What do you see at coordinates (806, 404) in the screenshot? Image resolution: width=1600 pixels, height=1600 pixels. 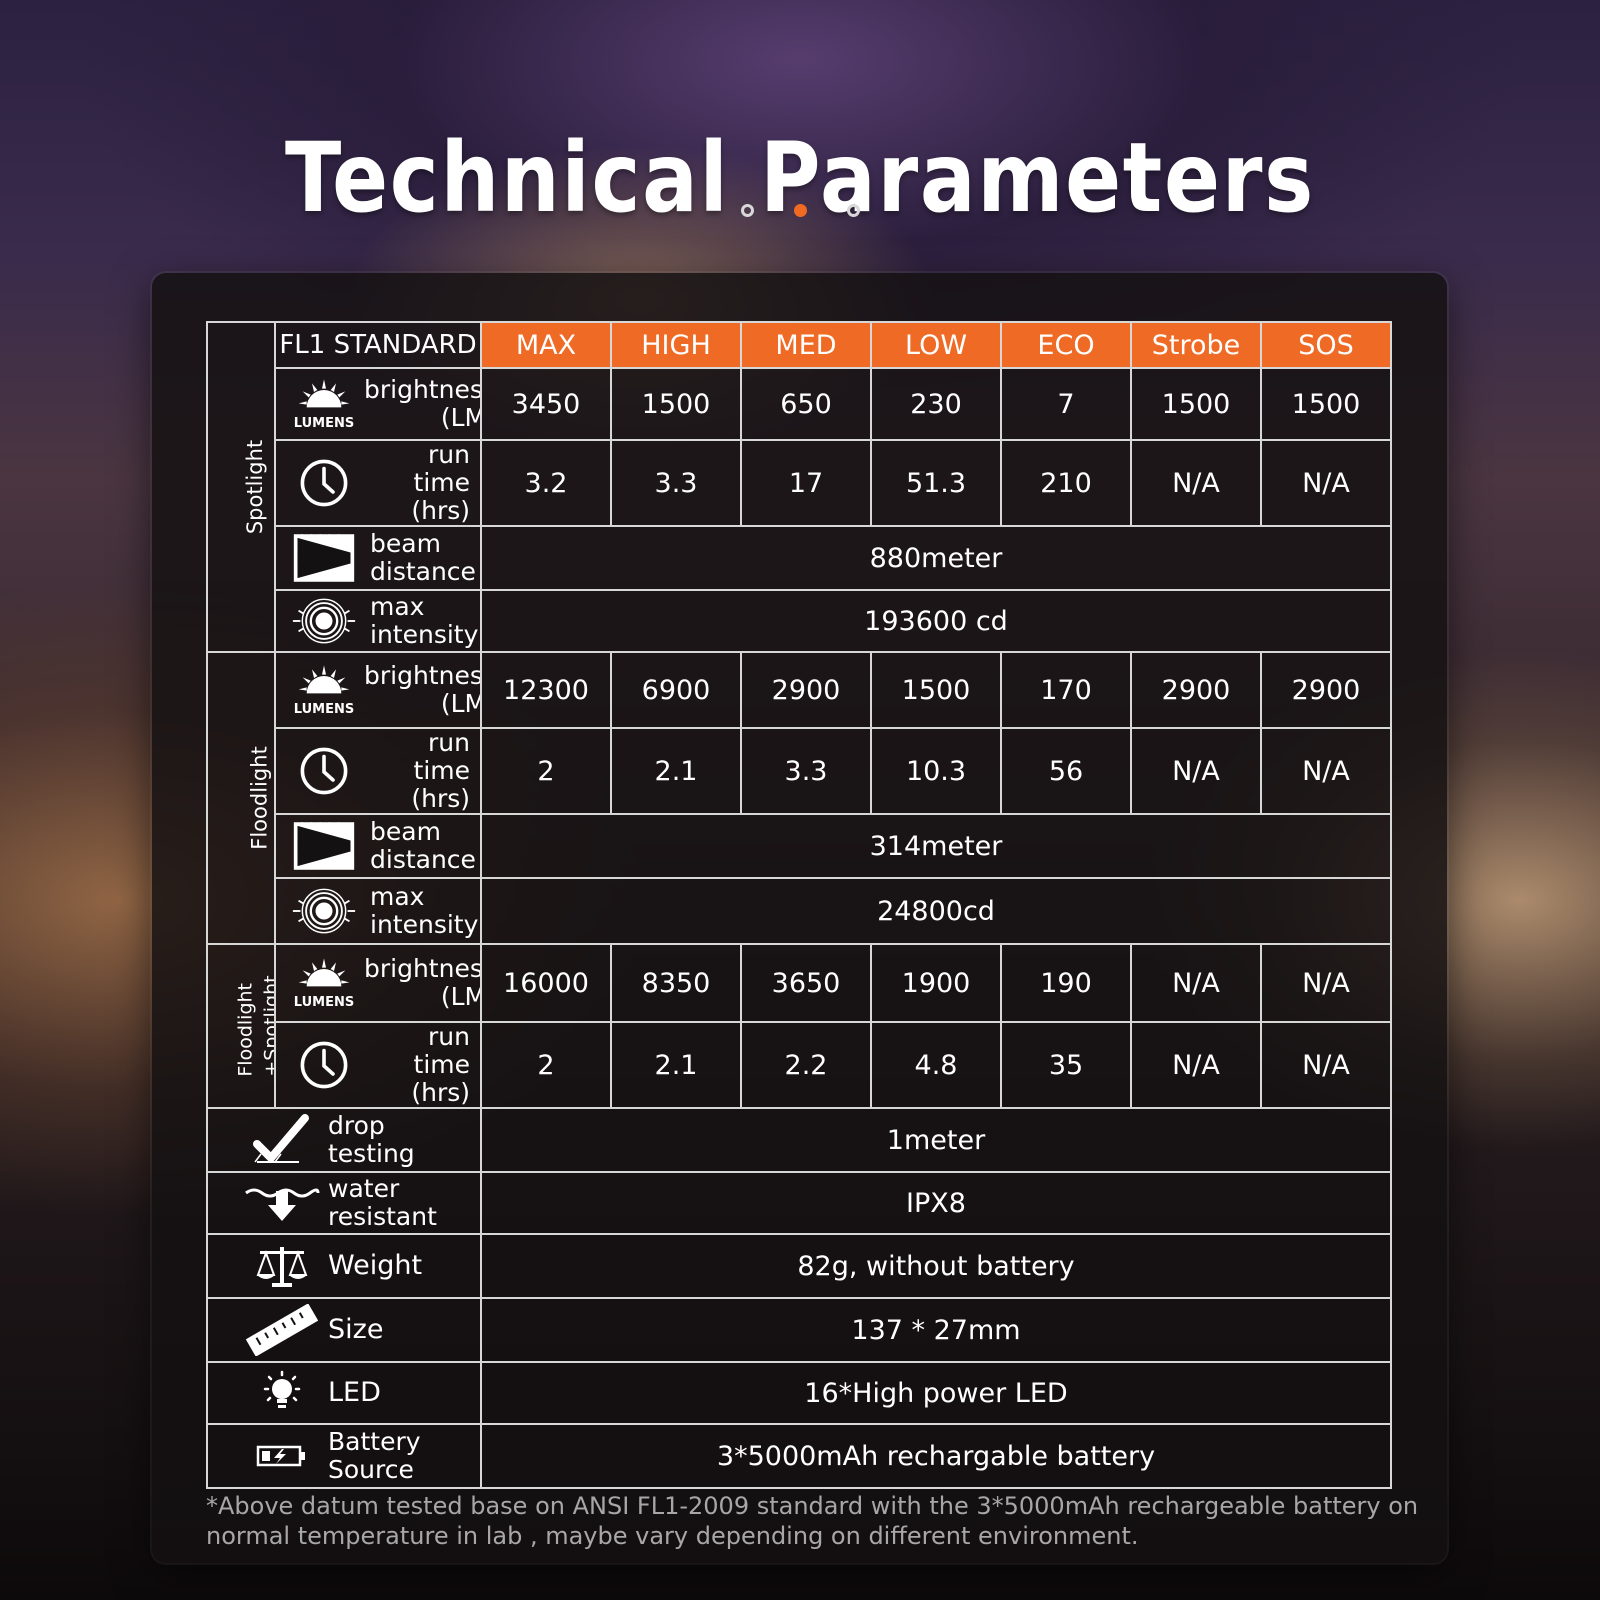 I see `spotlight-brightness-med: 650` at bounding box center [806, 404].